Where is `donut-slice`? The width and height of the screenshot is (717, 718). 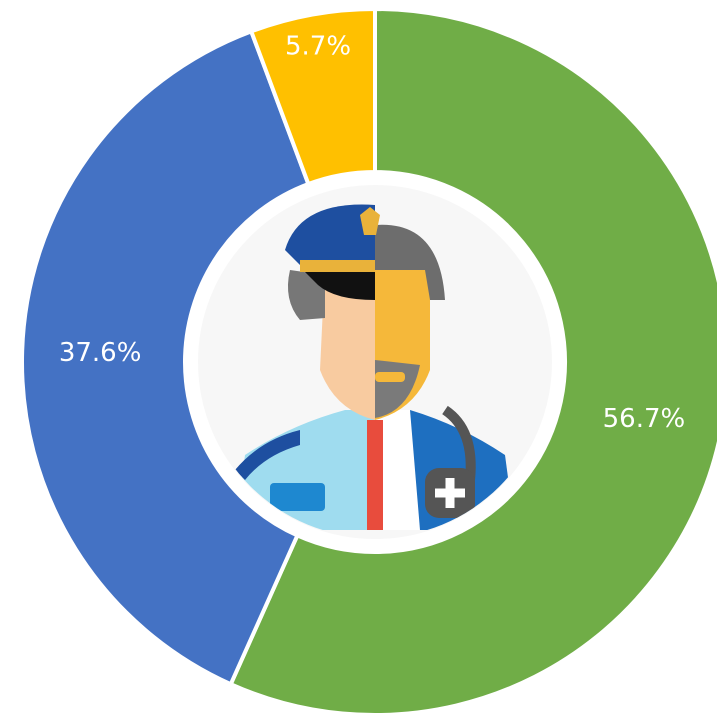 donut-slice is located at coordinates (312, 96).